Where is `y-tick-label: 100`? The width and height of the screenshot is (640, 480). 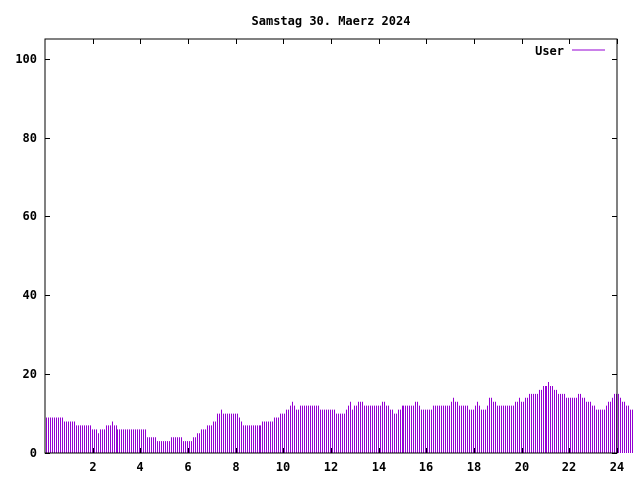 y-tick-label: 100 is located at coordinates (26, 59).